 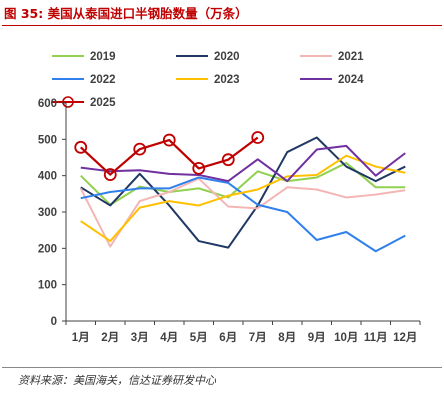 What do you see at coordinates (222, 25) in the screenshot?
I see `title-divider` at bounding box center [222, 25].